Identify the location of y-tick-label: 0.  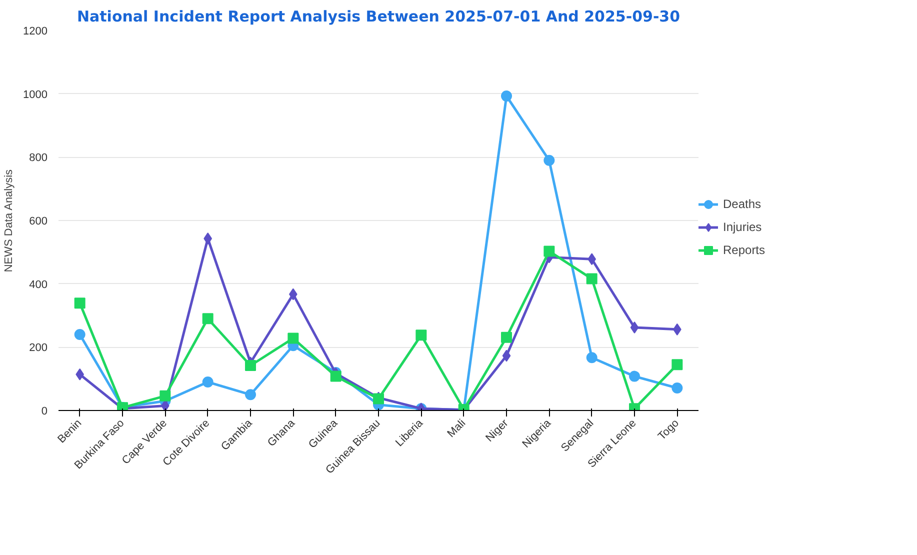
(44, 412).